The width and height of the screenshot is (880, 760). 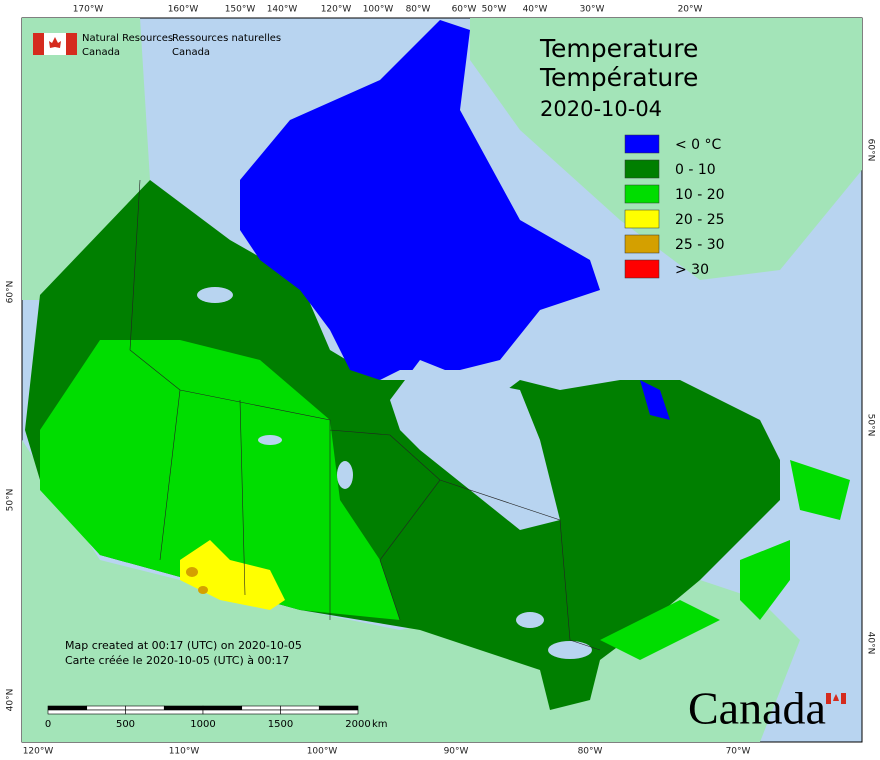 What do you see at coordinates (592, 10) in the screenshot?
I see `longitude-label: 30°W` at bounding box center [592, 10].